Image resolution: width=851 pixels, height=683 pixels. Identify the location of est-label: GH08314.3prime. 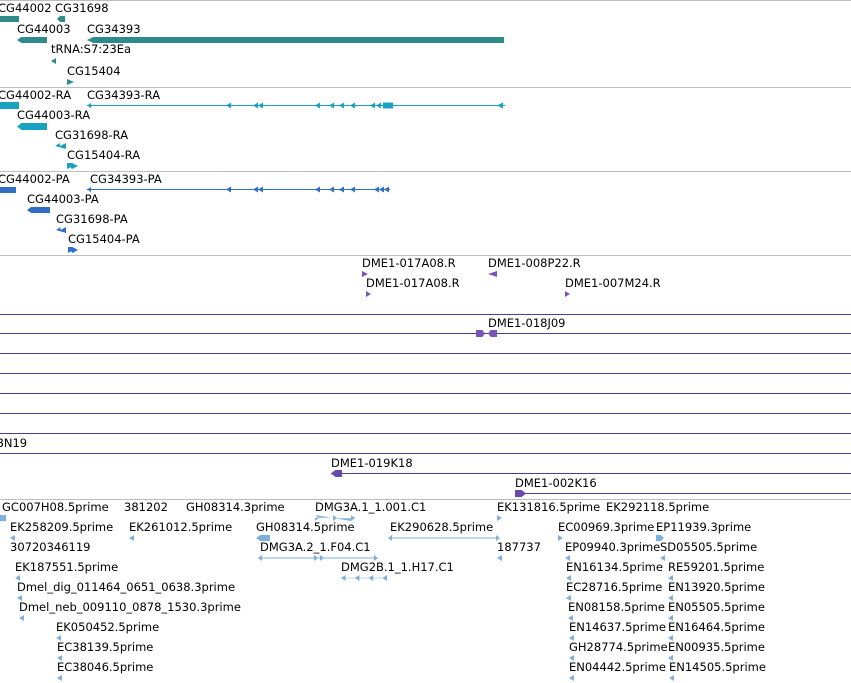
(235, 507).